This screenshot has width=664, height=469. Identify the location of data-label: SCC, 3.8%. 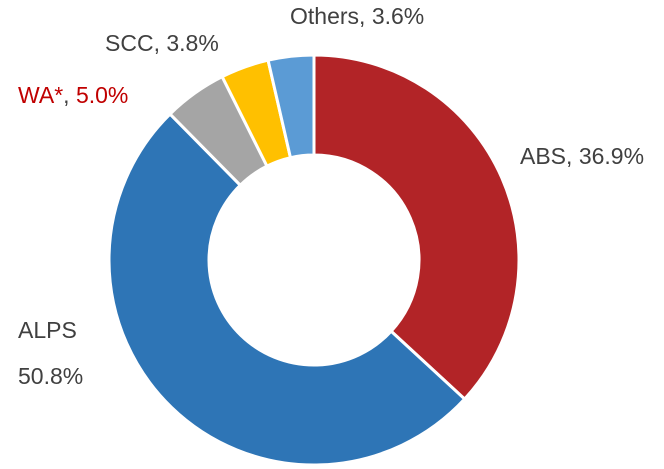
(162, 43).